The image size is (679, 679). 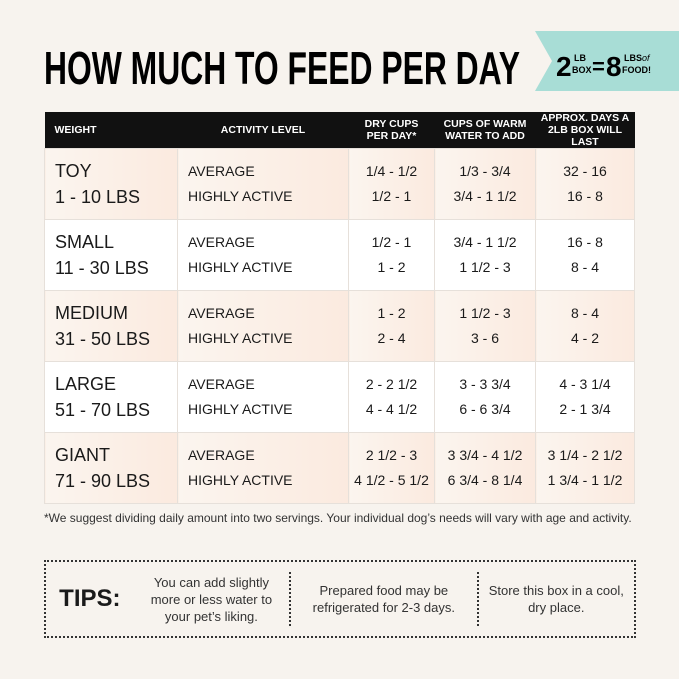 What do you see at coordinates (102, 268) in the screenshot?
I see `weight-range: 11 - 30 LBS` at bounding box center [102, 268].